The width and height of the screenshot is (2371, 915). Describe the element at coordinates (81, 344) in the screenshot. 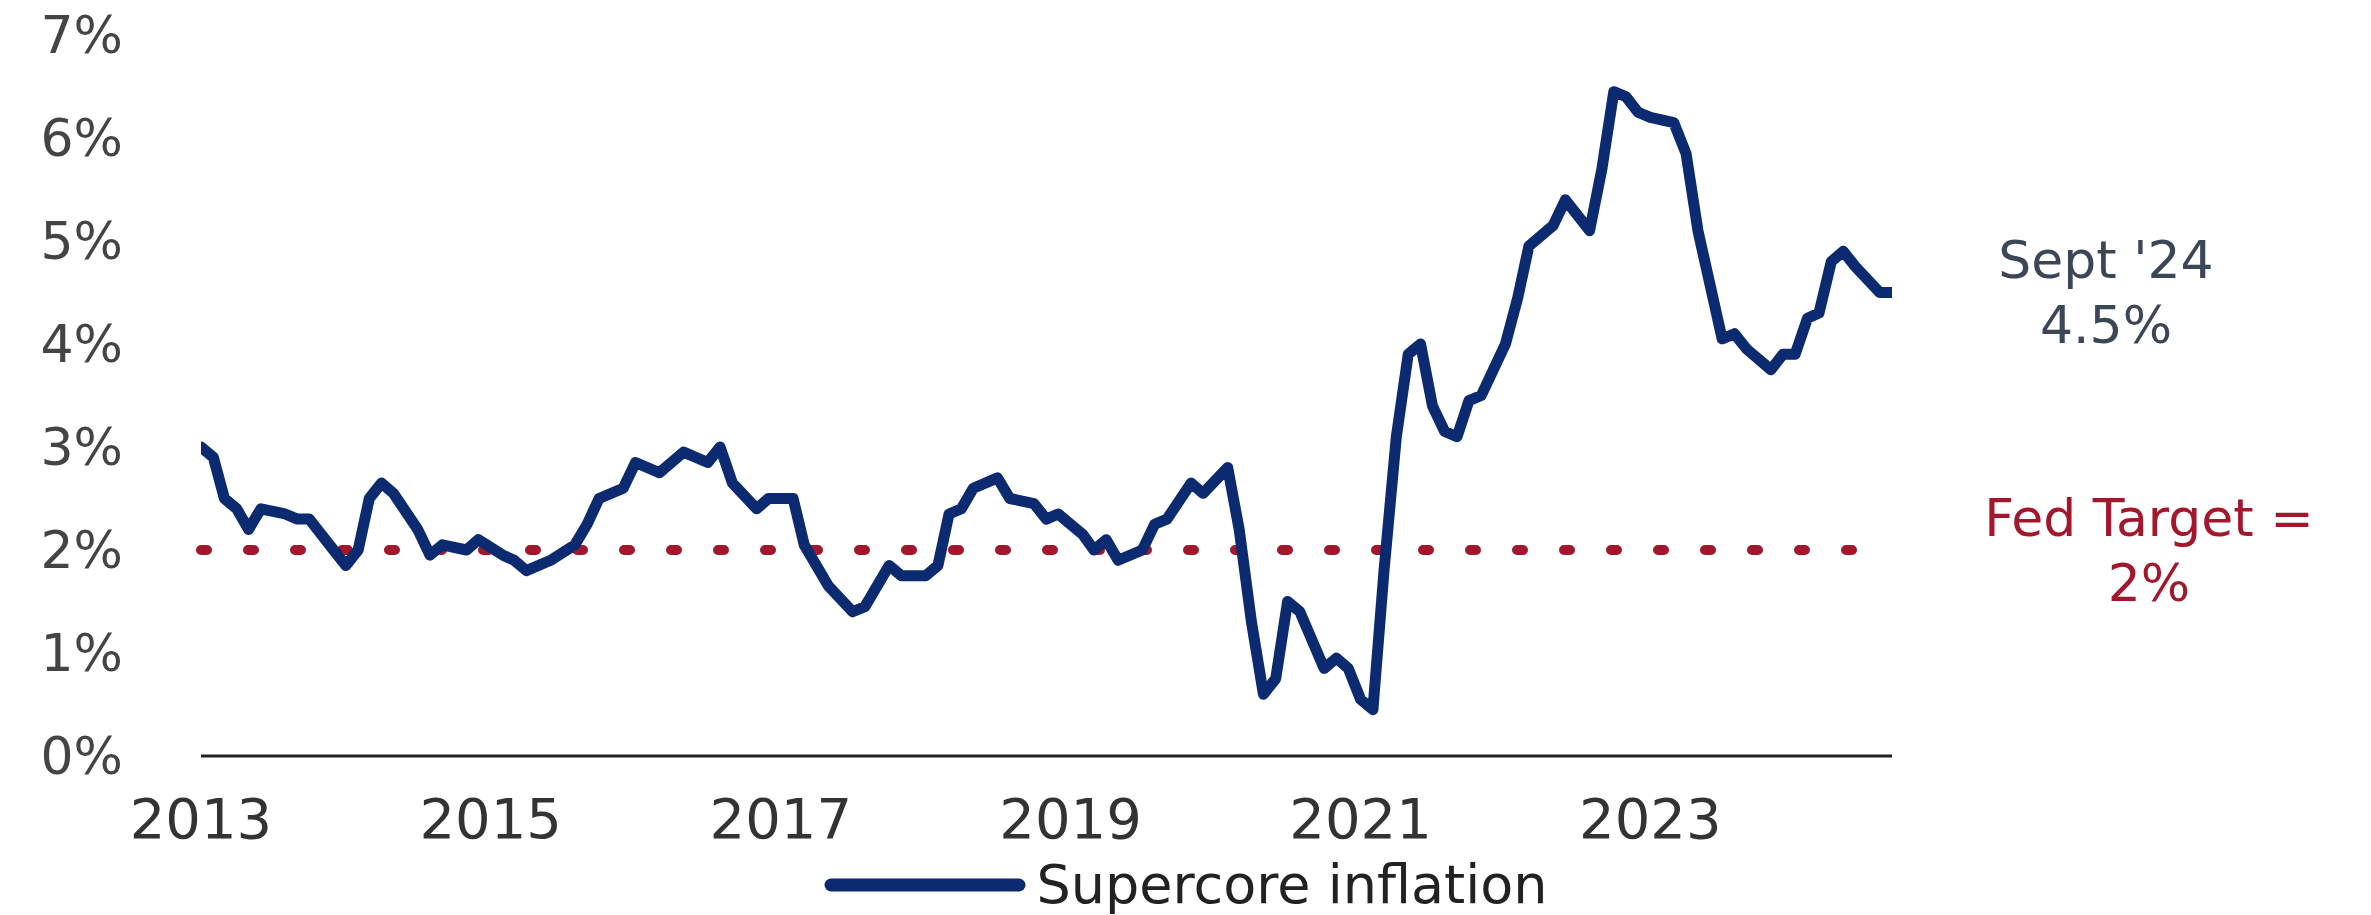

I see `y-tick-label: 4%` at that location.